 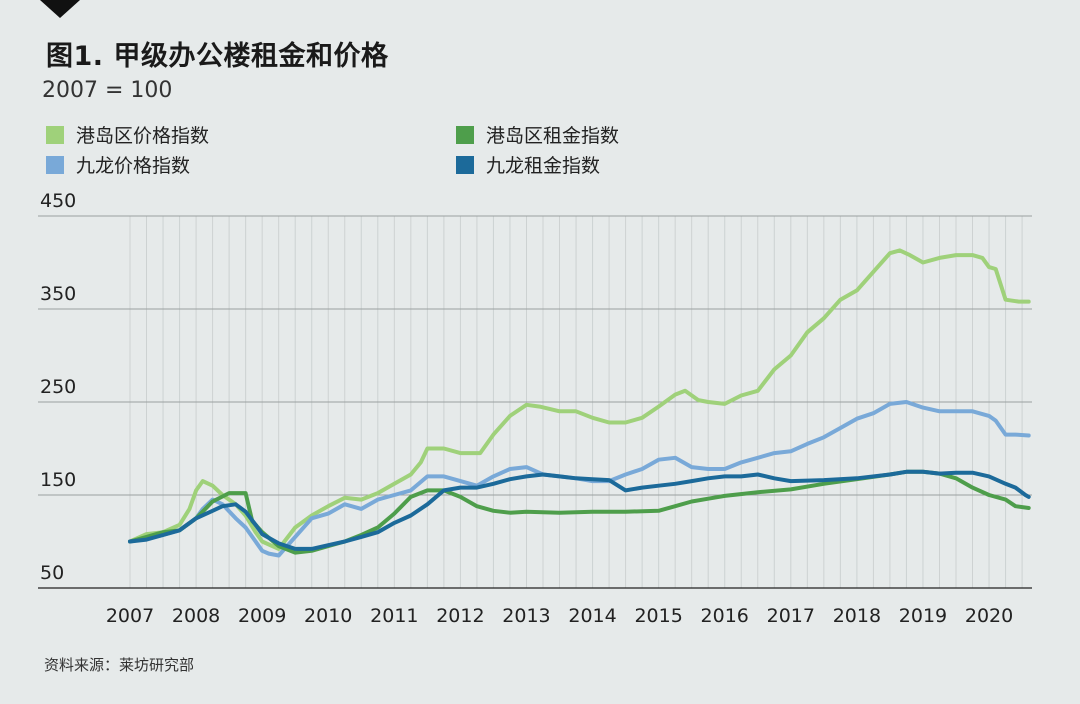 What do you see at coordinates (465, 164) in the screenshot?
I see `legend-swatch-kowloon-rent` at bounding box center [465, 164].